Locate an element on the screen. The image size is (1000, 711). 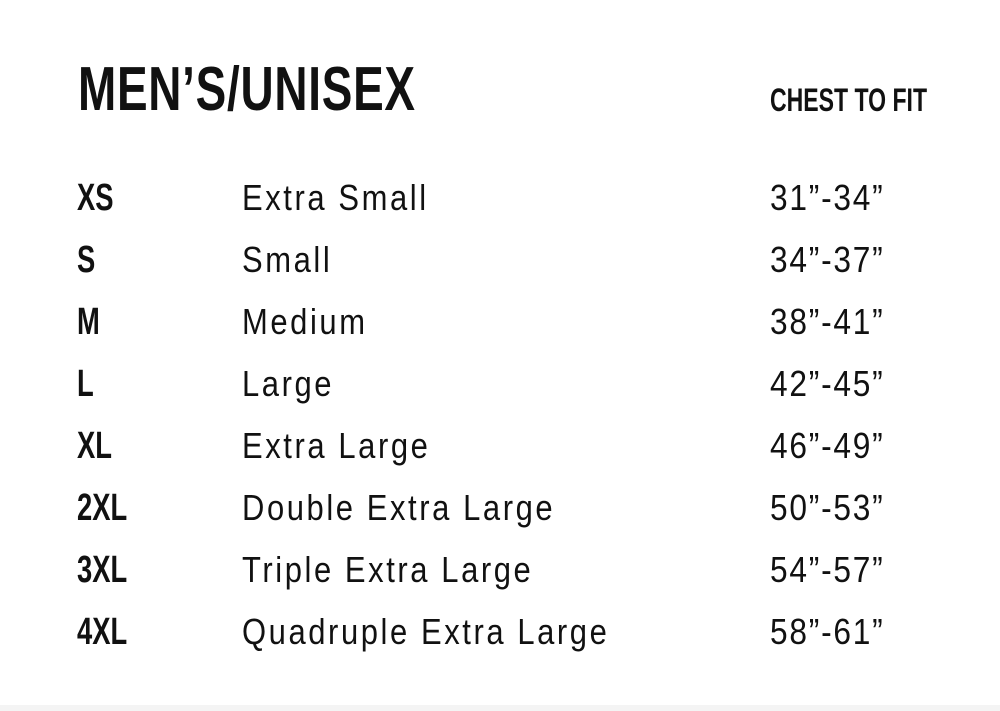
size-row: S Small 34”-37” is located at coordinates (500, 263).